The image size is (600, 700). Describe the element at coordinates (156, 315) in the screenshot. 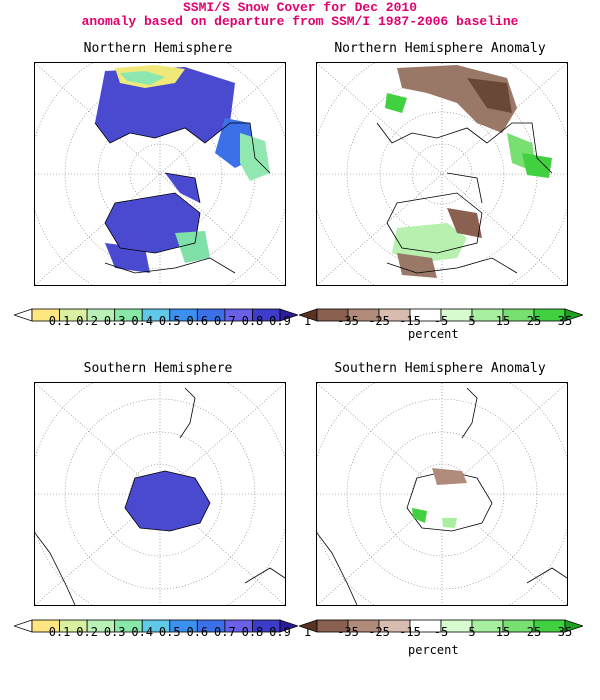

I see `snow-fraction-colorbar-top` at that location.